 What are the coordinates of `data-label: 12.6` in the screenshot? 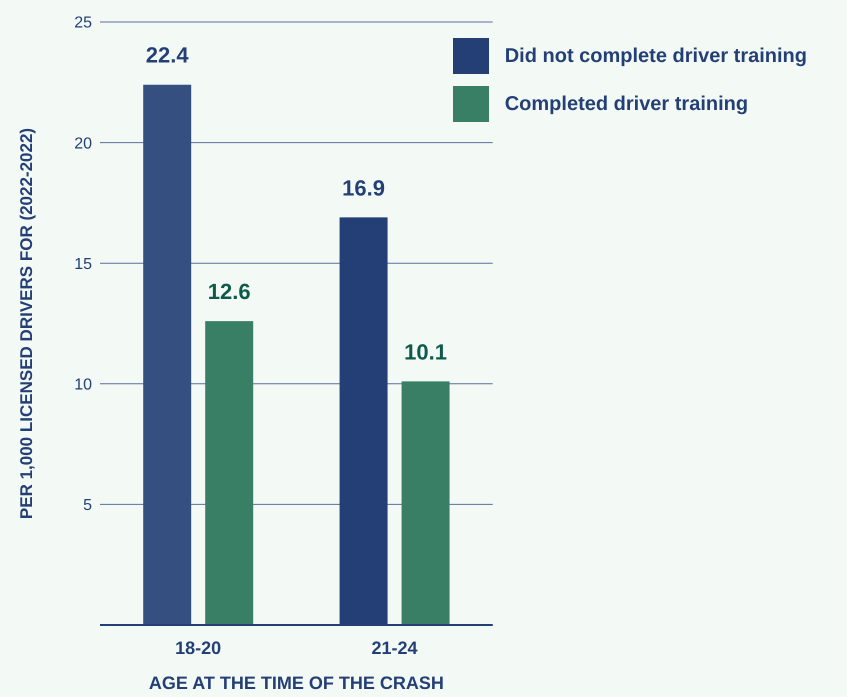 It's located at (229, 291).